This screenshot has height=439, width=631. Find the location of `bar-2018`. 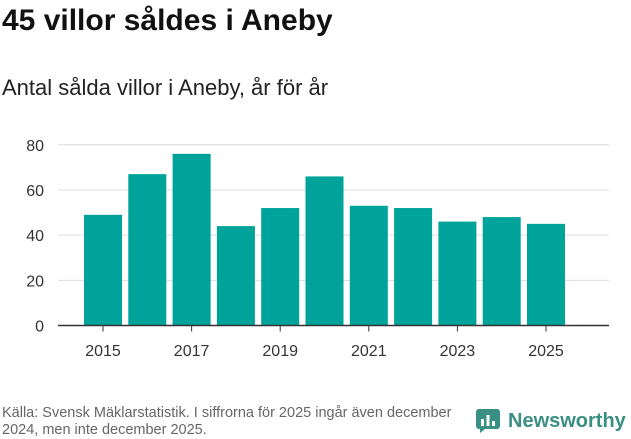

bar-2018 is located at coordinates (235, 276).